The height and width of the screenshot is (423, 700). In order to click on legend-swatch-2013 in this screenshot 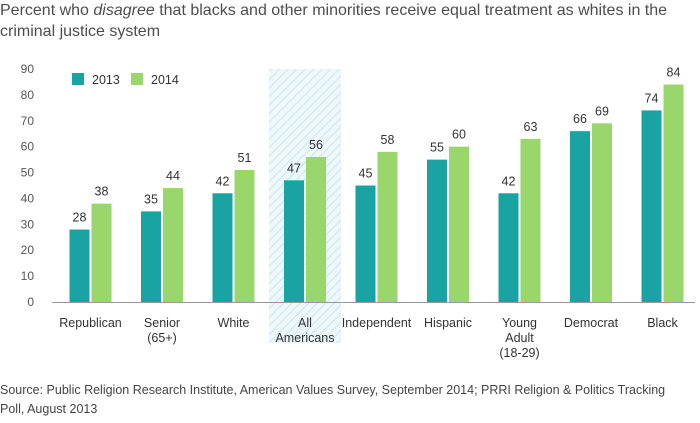, I will do `click(78, 79)`.